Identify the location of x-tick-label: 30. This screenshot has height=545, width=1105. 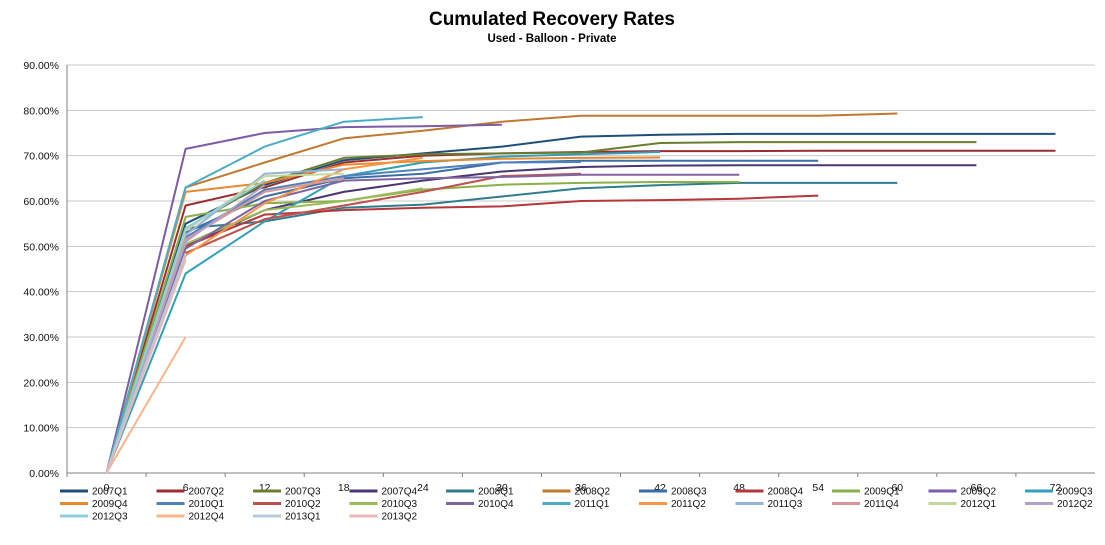
(502, 488).